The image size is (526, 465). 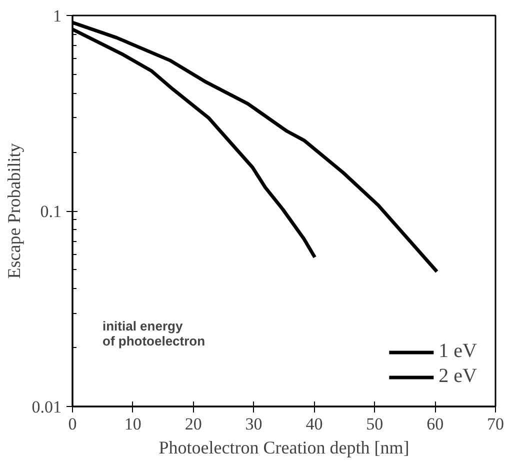 I want to click on x-tick-label: 20, so click(x=193, y=424).